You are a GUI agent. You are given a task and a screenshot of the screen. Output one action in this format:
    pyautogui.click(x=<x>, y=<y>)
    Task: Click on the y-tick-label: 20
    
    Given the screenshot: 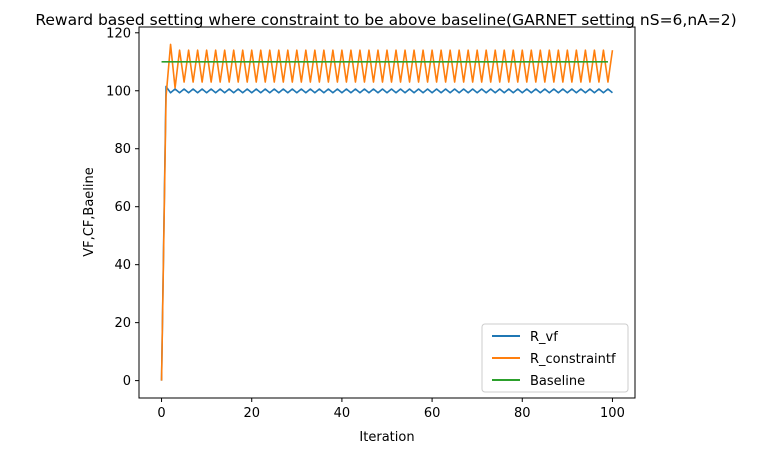 What is the action you would take?
    pyautogui.click(x=122, y=323)
    